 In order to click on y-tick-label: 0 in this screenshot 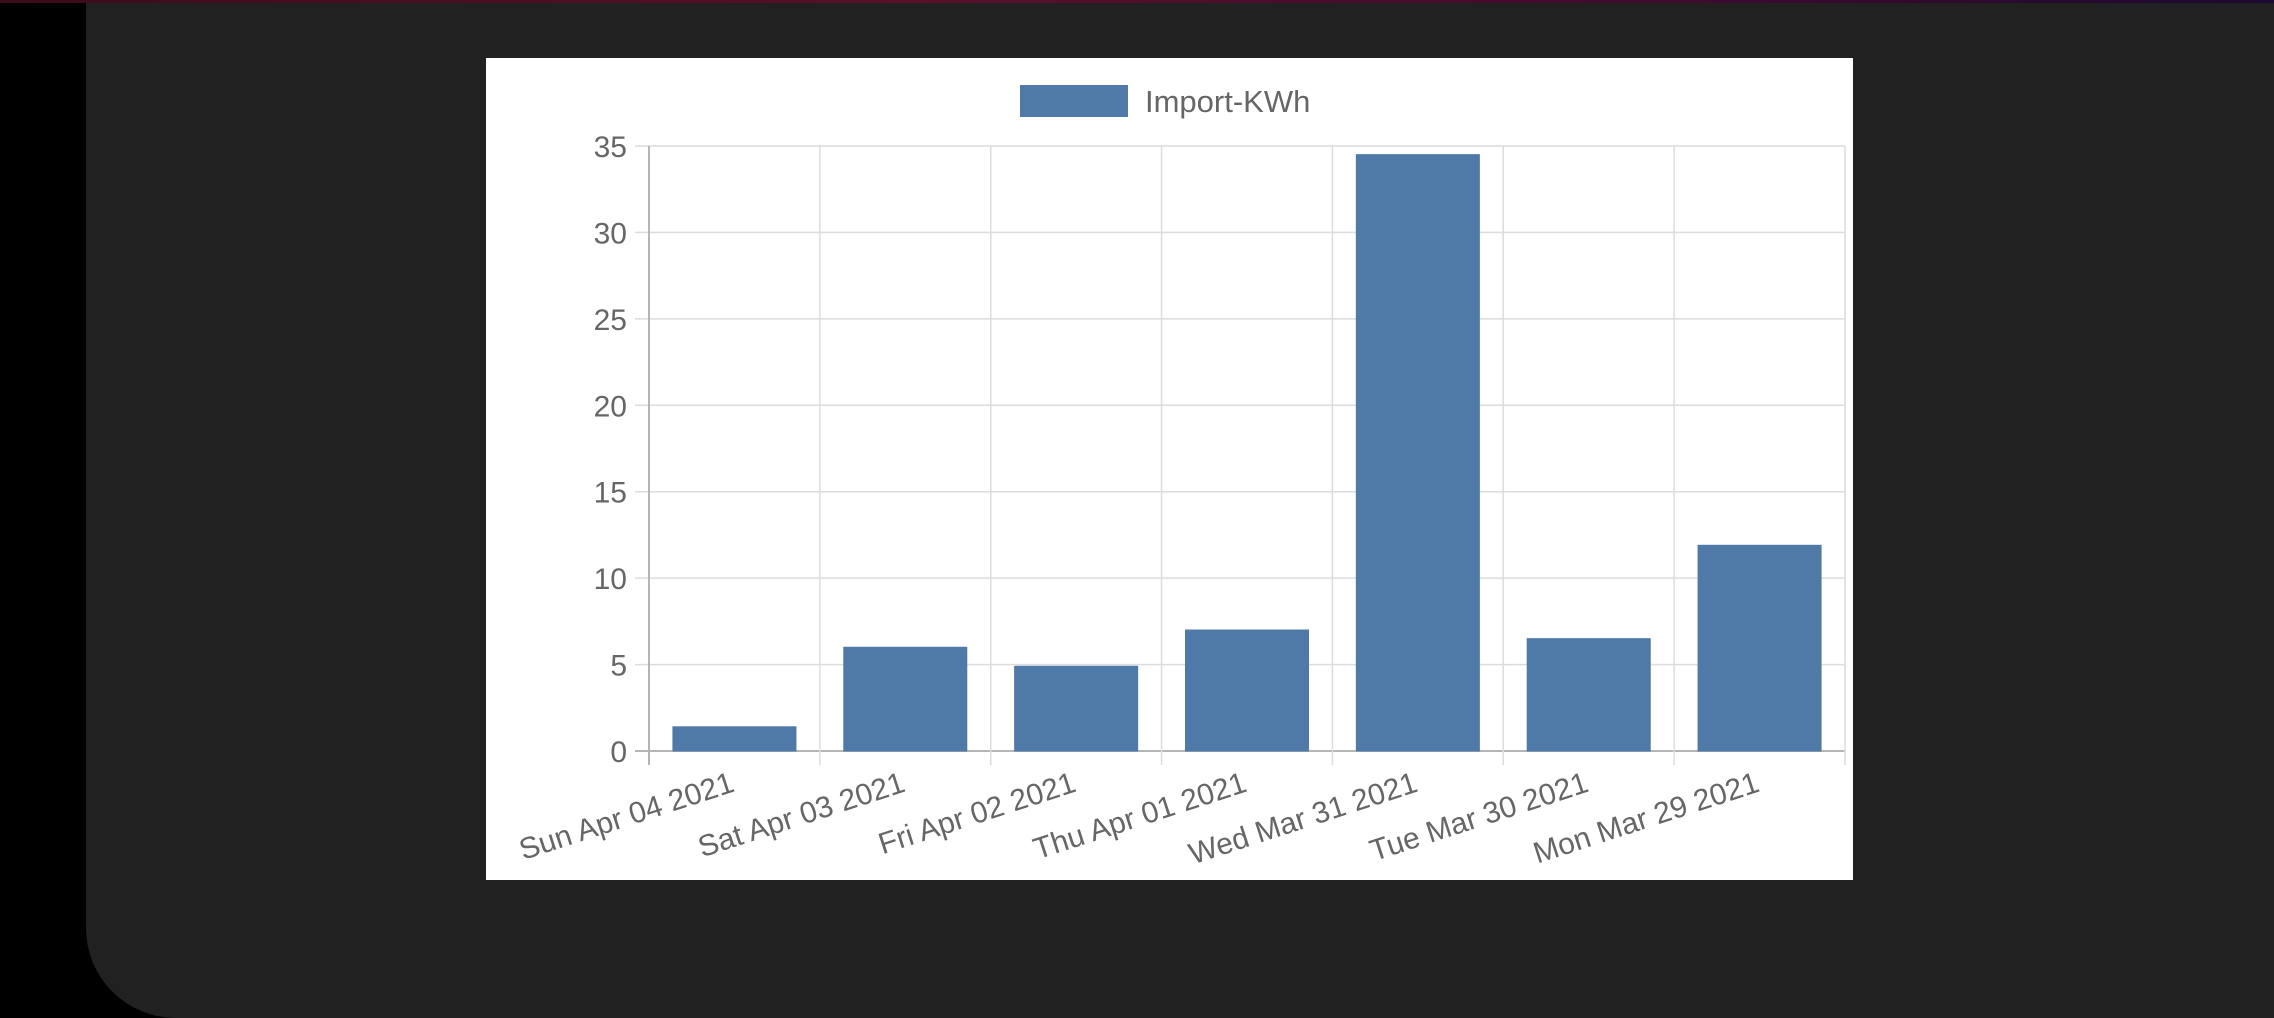, I will do `click(618, 752)`.